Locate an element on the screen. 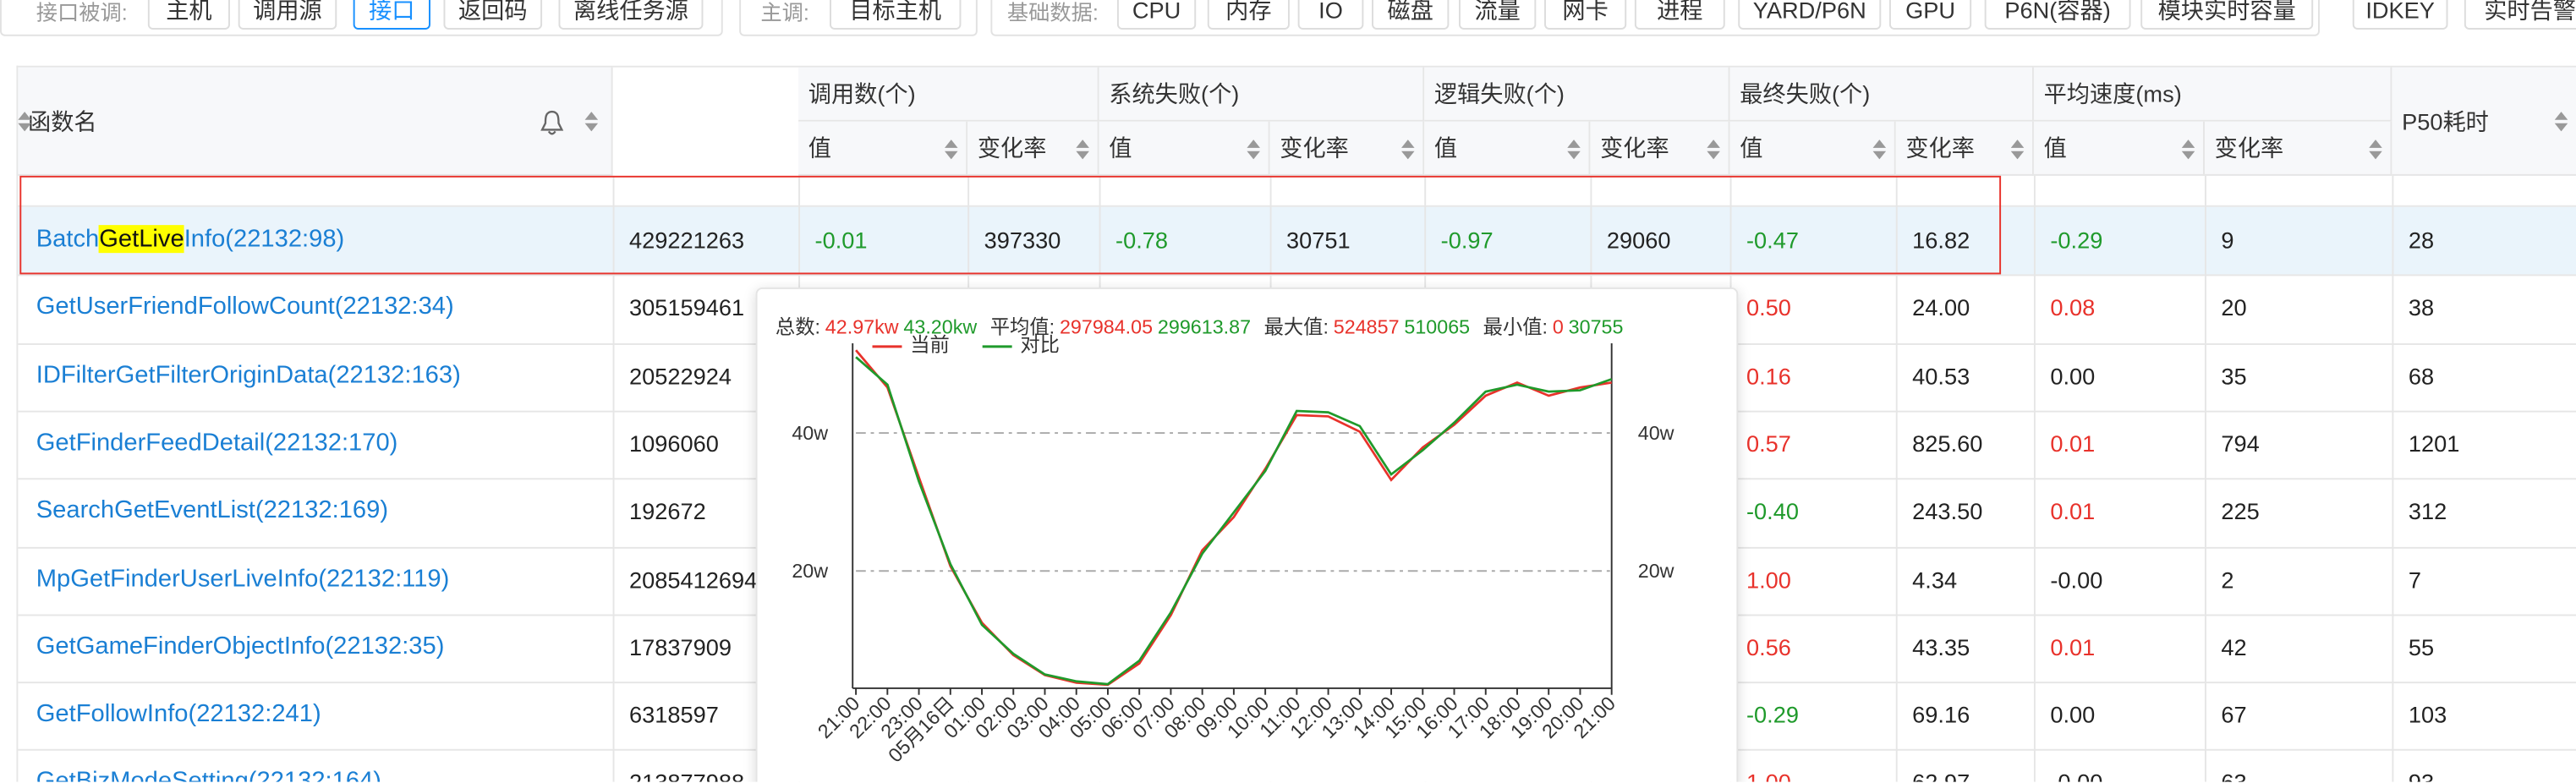 The height and width of the screenshot is (783, 2576). cell-value: 305159461 is located at coordinates (687, 307).